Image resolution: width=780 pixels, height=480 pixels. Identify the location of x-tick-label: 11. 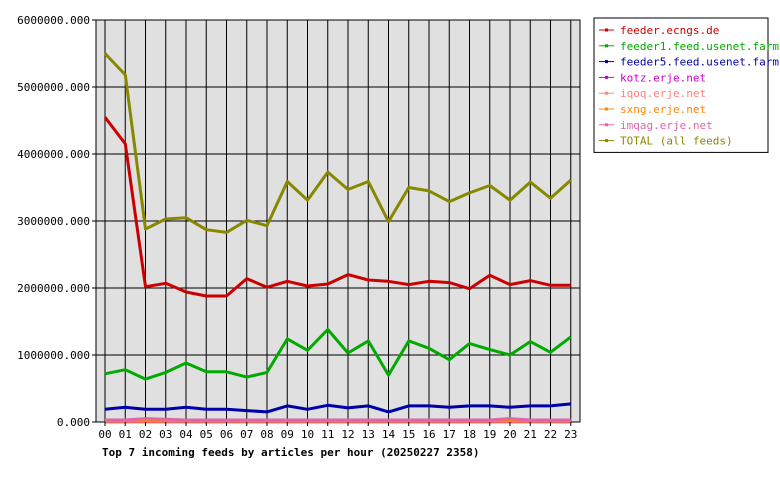
(327, 434).